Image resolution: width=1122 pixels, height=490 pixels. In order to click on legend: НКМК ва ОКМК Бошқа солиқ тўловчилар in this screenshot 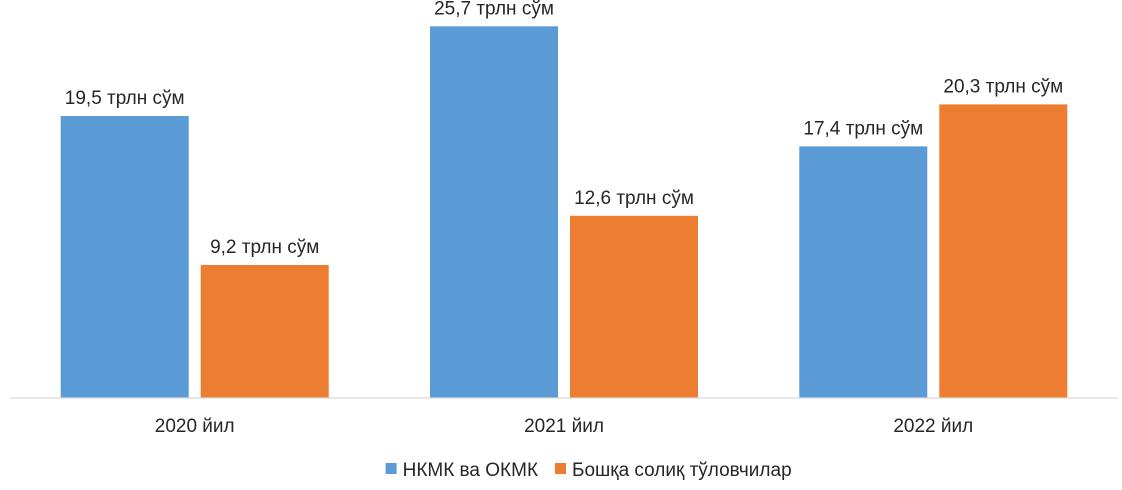, I will do `click(588, 470)`.